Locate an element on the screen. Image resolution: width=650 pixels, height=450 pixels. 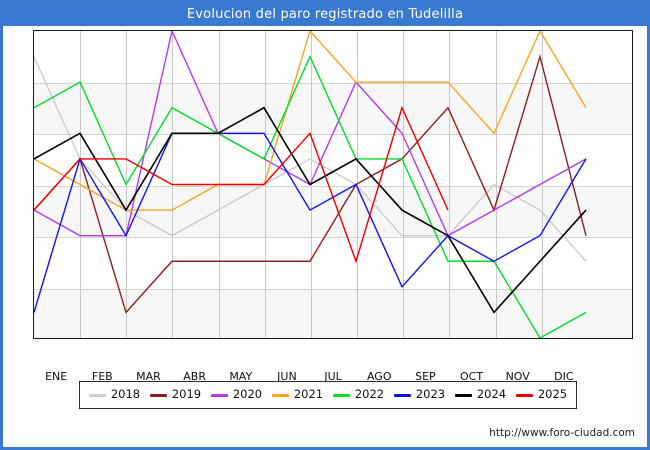
legend-item-label: 2019 is located at coordinates (186, 394).